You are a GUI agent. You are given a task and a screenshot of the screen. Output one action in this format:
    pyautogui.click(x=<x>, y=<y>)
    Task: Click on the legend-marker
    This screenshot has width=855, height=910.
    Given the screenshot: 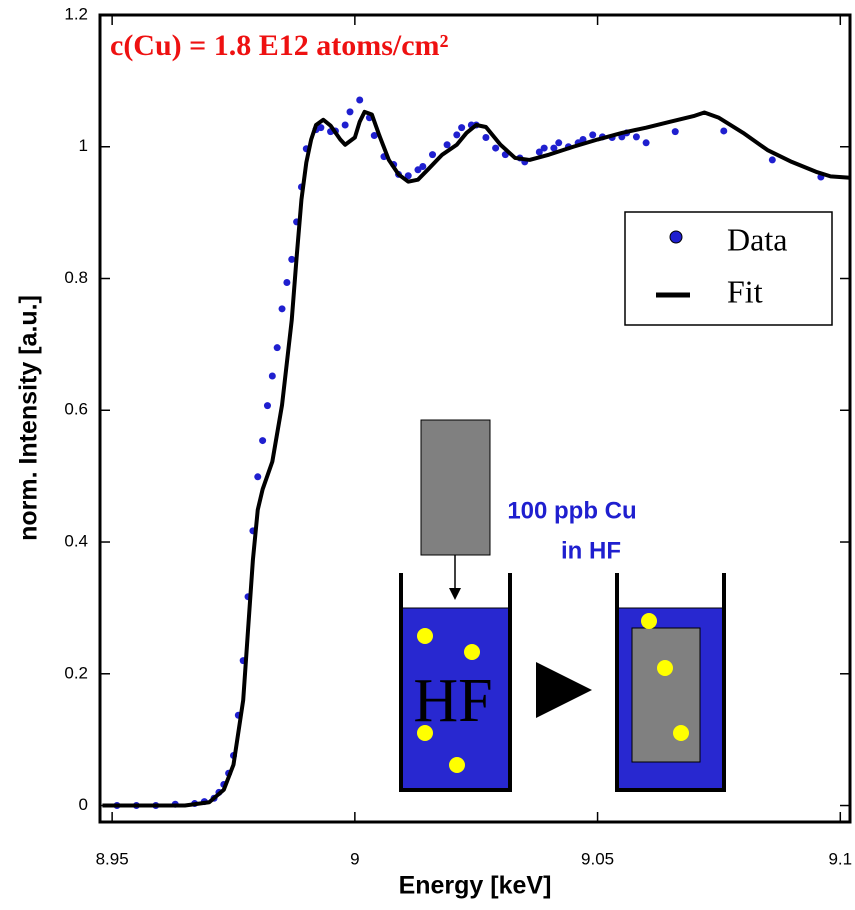 What is the action you would take?
    pyautogui.click(x=676, y=237)
    